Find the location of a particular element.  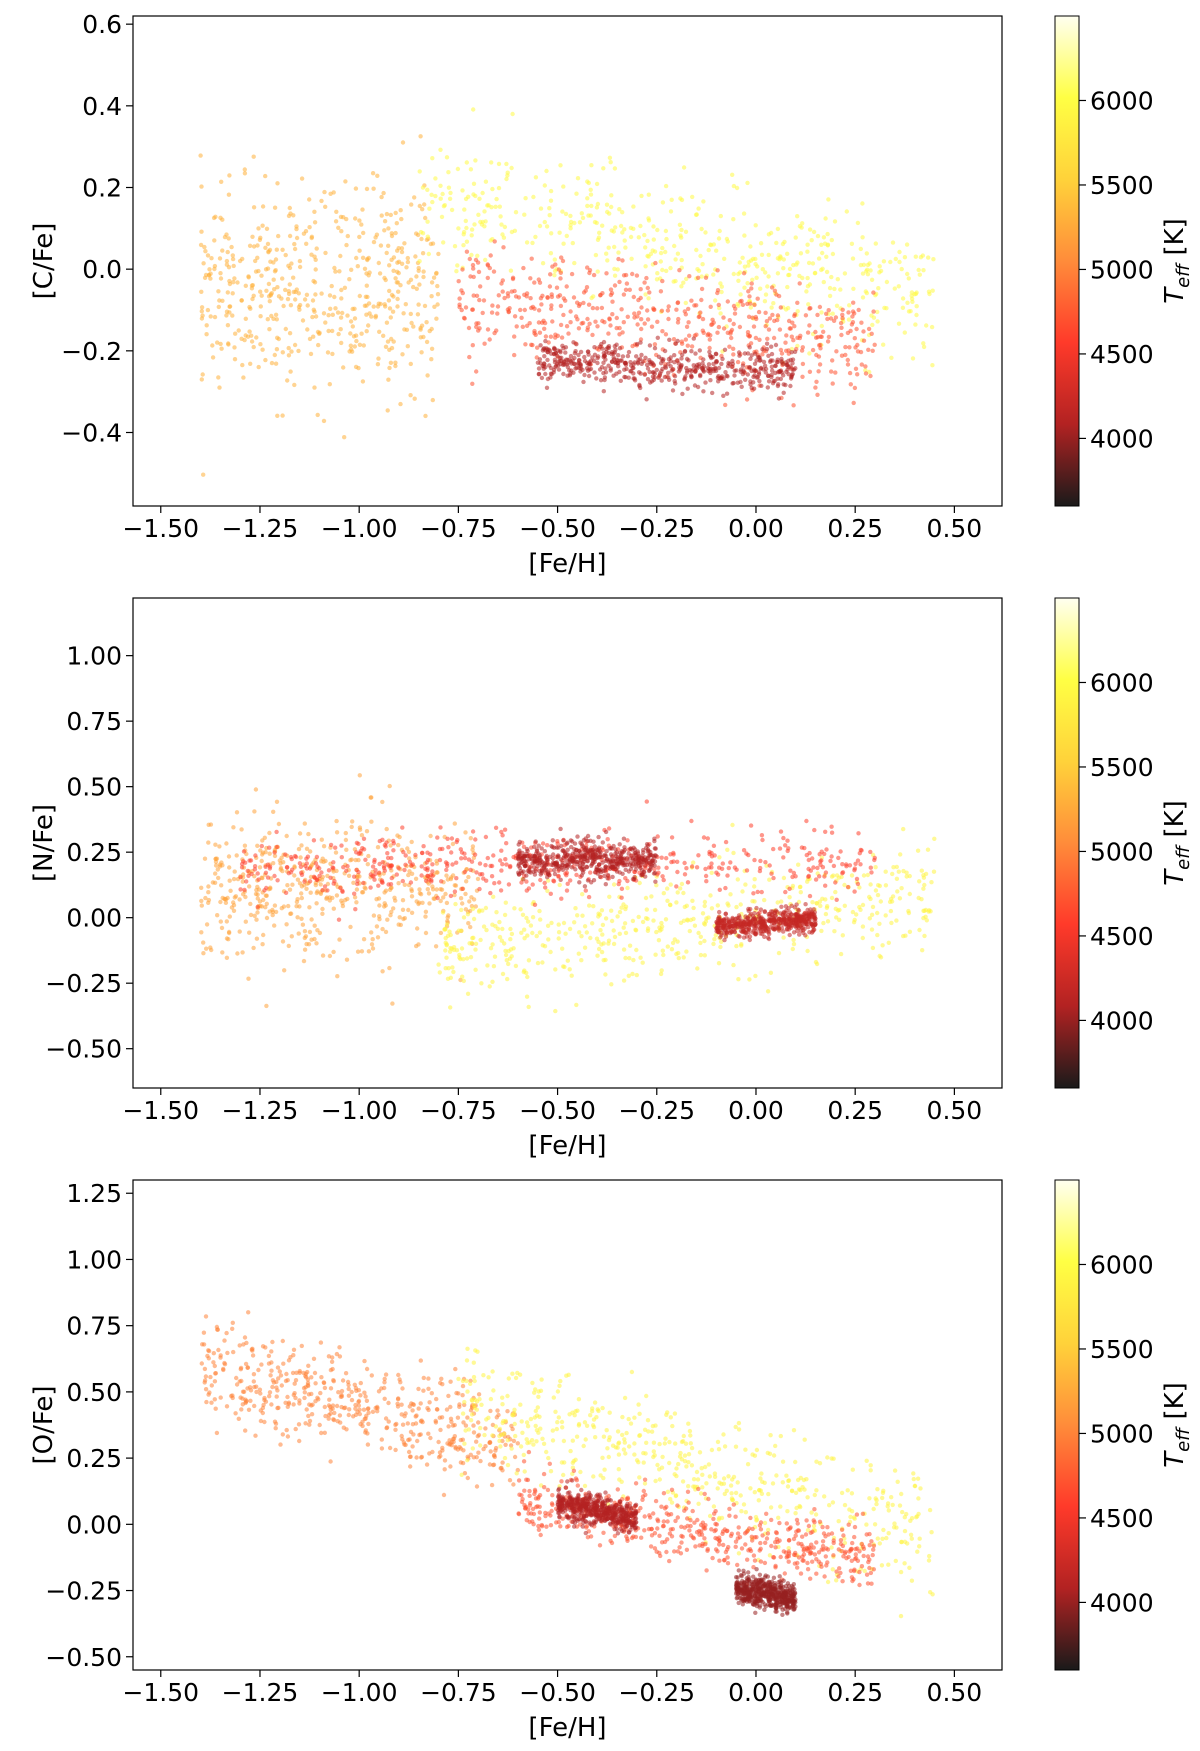

scatter-cloud is located at coordinates (587, 857).